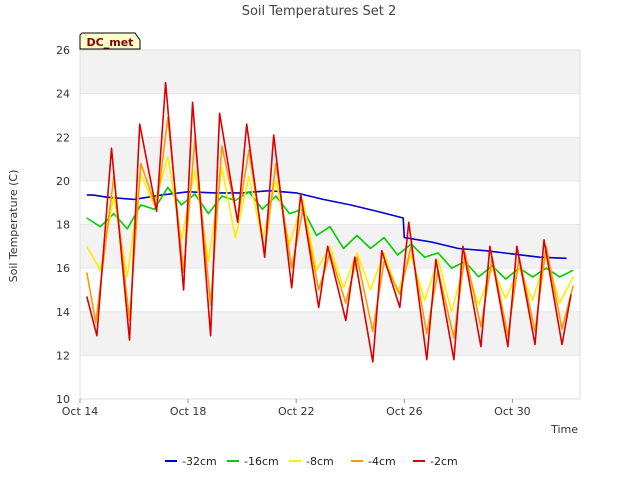 The height and width of the screenshot is (480, 640). What do you see at coordinates (564, 429) in the screenshot?
I see `x-axis-title: Time` at bounding box center [564, 429].